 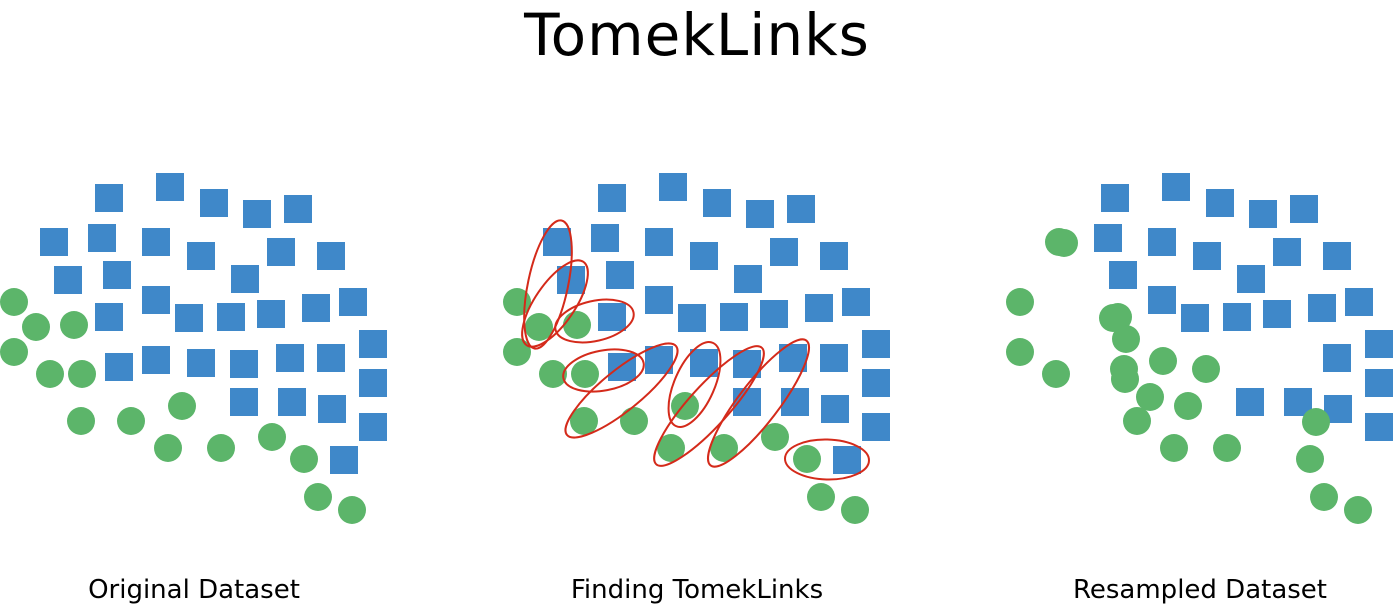 I want to click on page-title: TomekLinks, so click(x=697, y=35).